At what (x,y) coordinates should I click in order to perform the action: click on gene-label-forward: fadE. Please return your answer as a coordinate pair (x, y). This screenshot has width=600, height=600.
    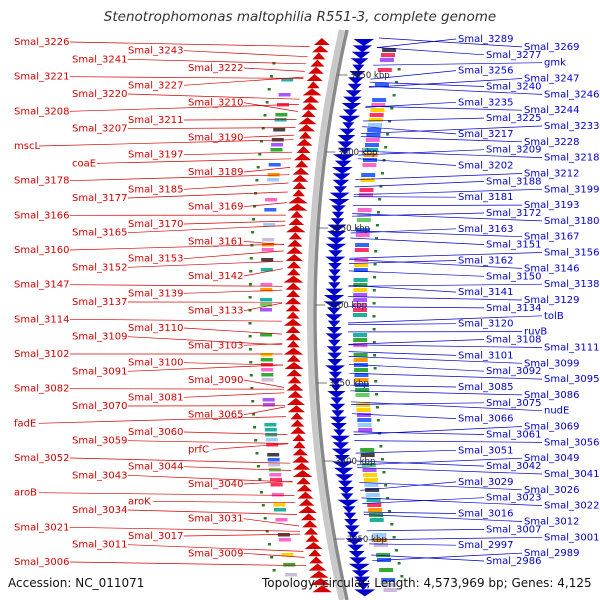
    Looking at the image, I should click on (25, 423).